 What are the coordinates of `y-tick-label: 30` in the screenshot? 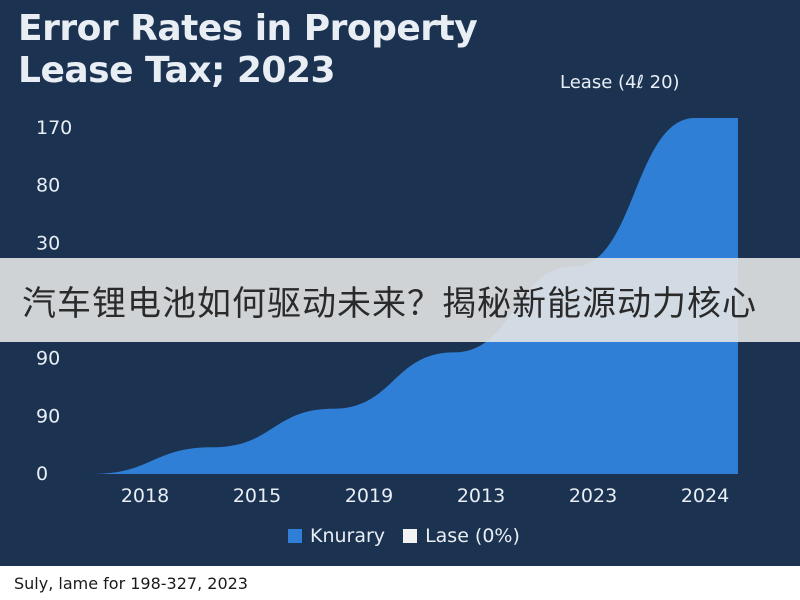 It's located at (48, 243).